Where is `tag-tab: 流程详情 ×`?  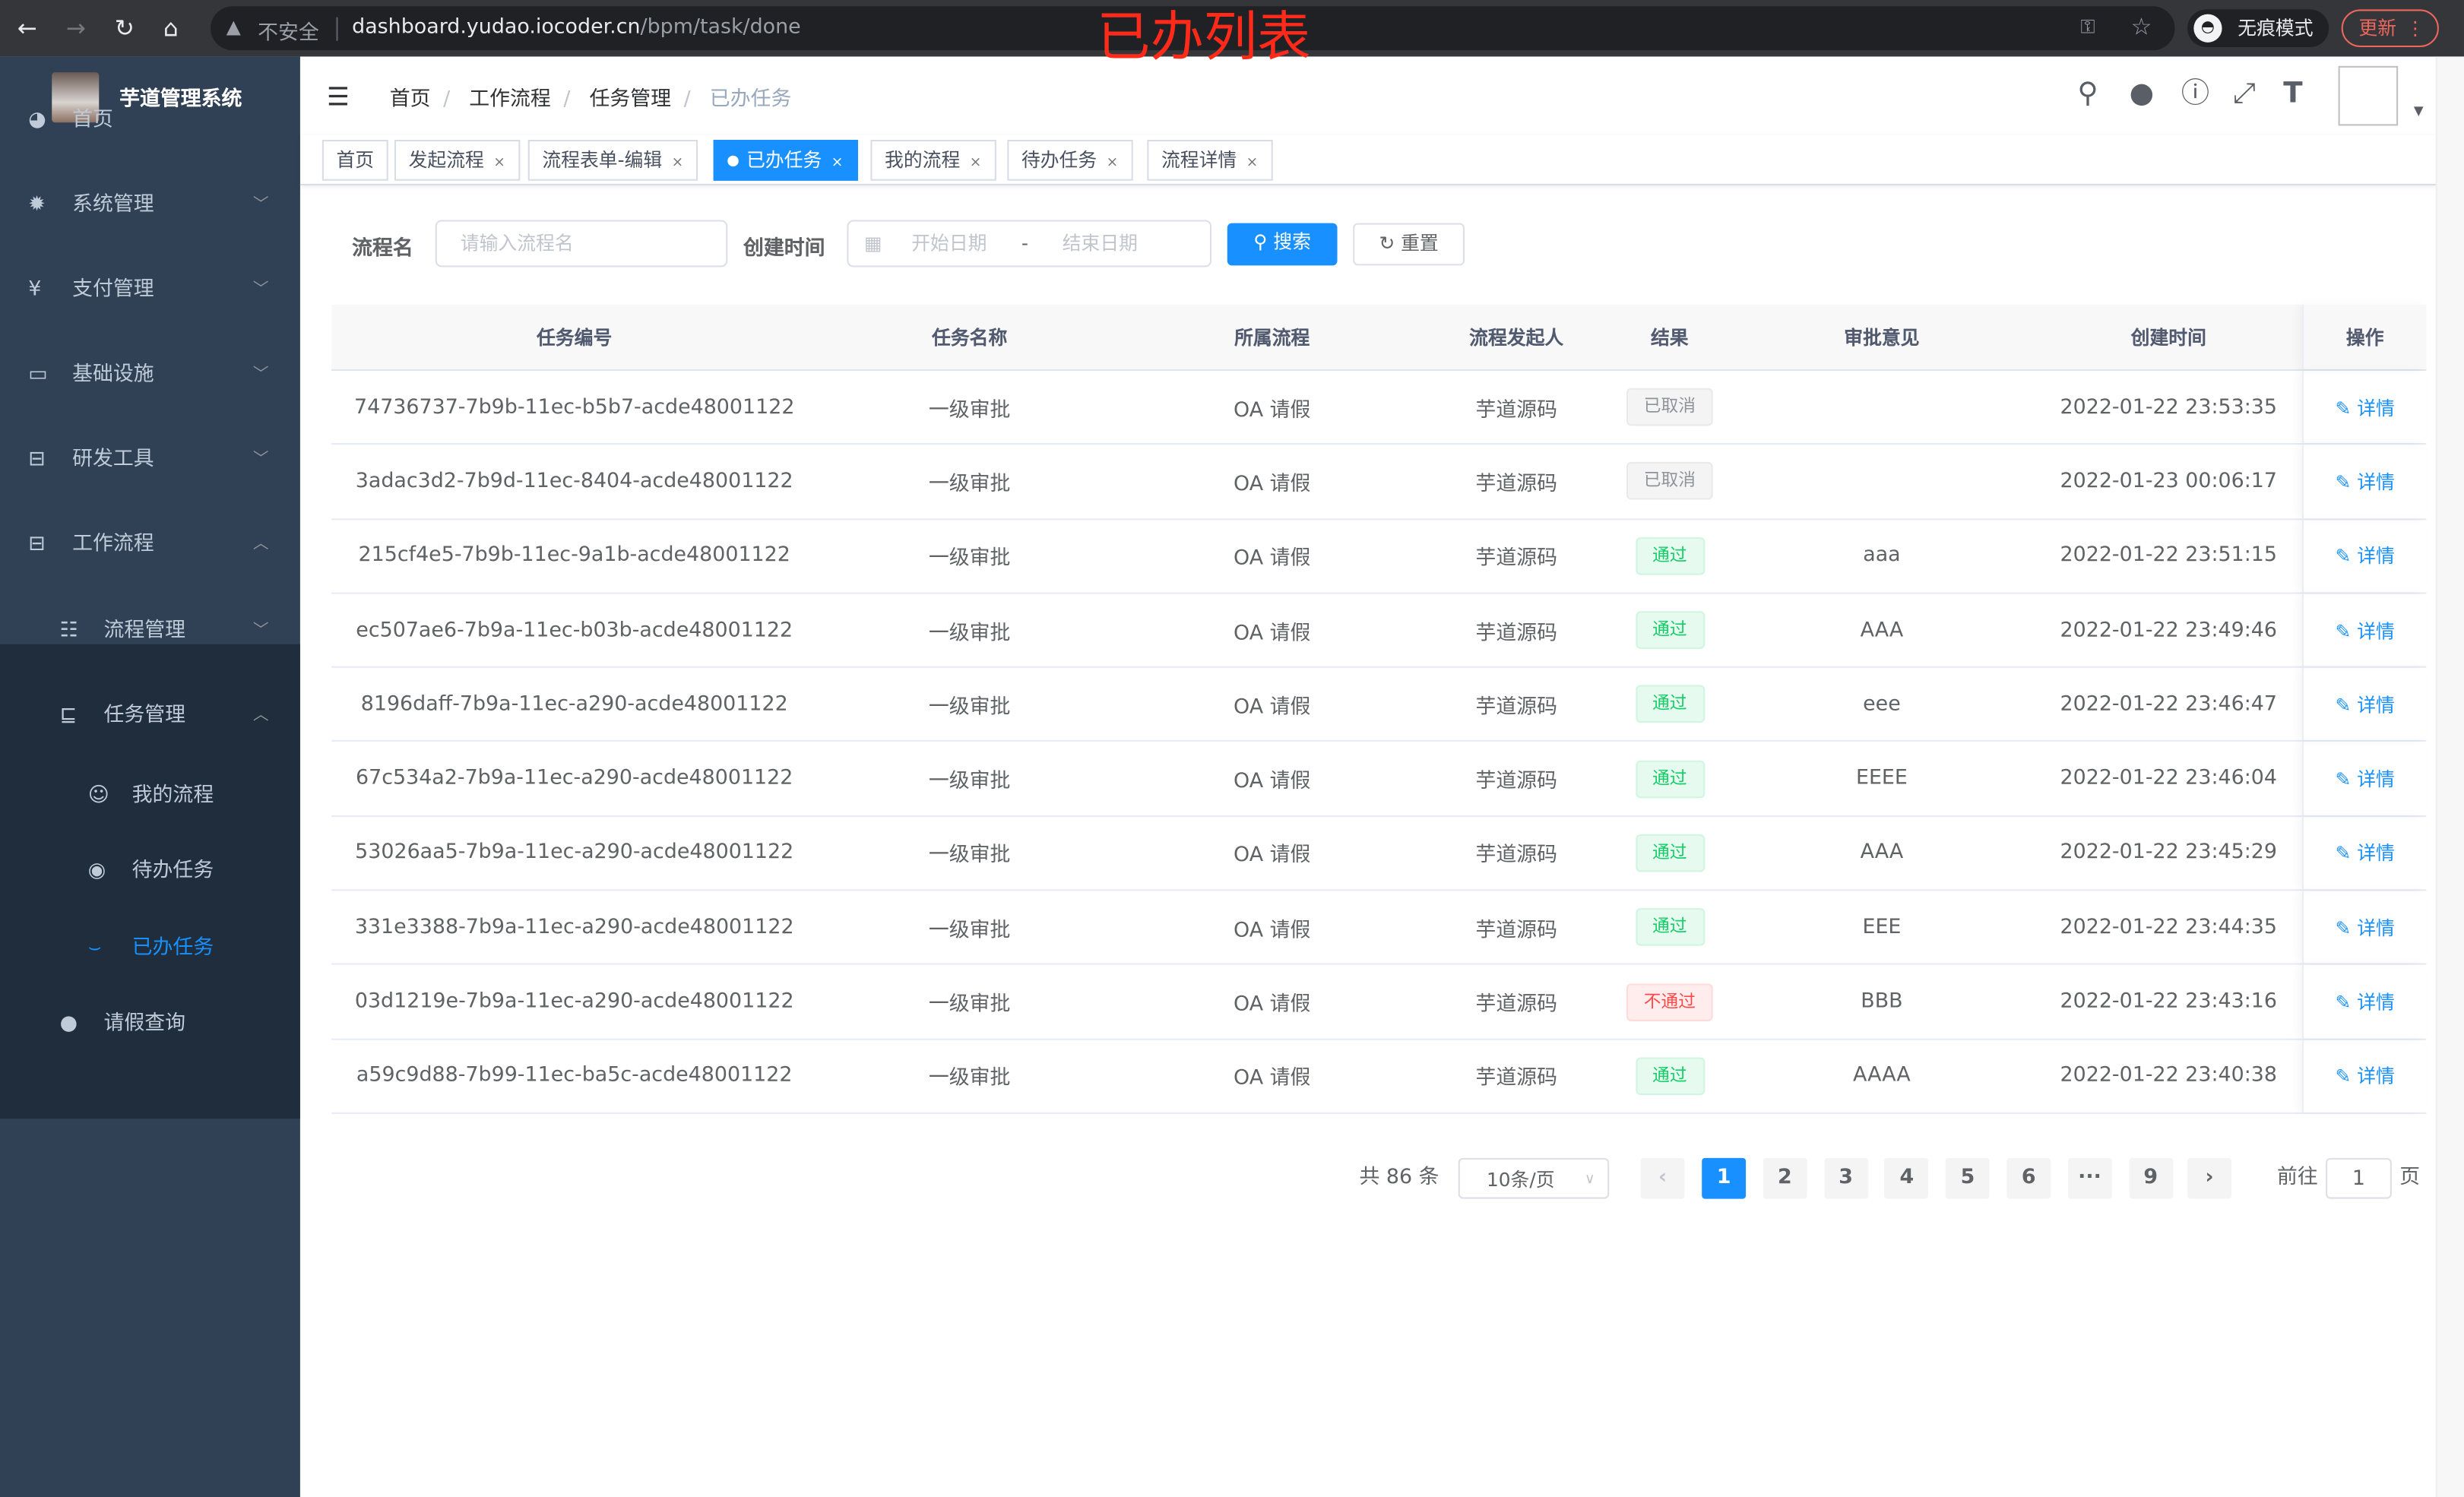 tag-tab: 流程详情 × is located at coordinates (1209, 160).